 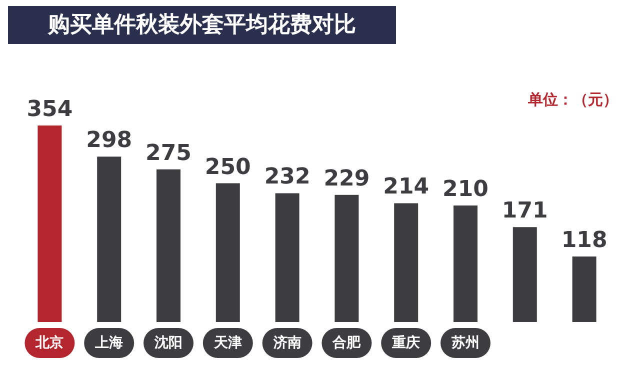 What do you see at coordinates (347, 179) in the screenshot?
I see `data-label: 229` at bounding box center [347, 179].